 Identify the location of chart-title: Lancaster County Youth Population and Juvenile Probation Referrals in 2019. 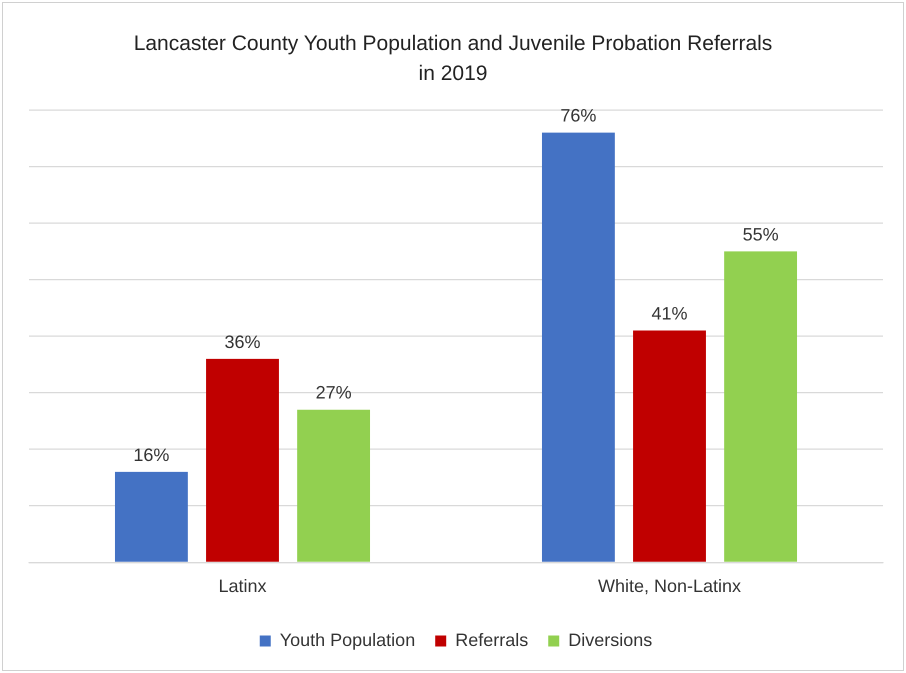
(453, 59).